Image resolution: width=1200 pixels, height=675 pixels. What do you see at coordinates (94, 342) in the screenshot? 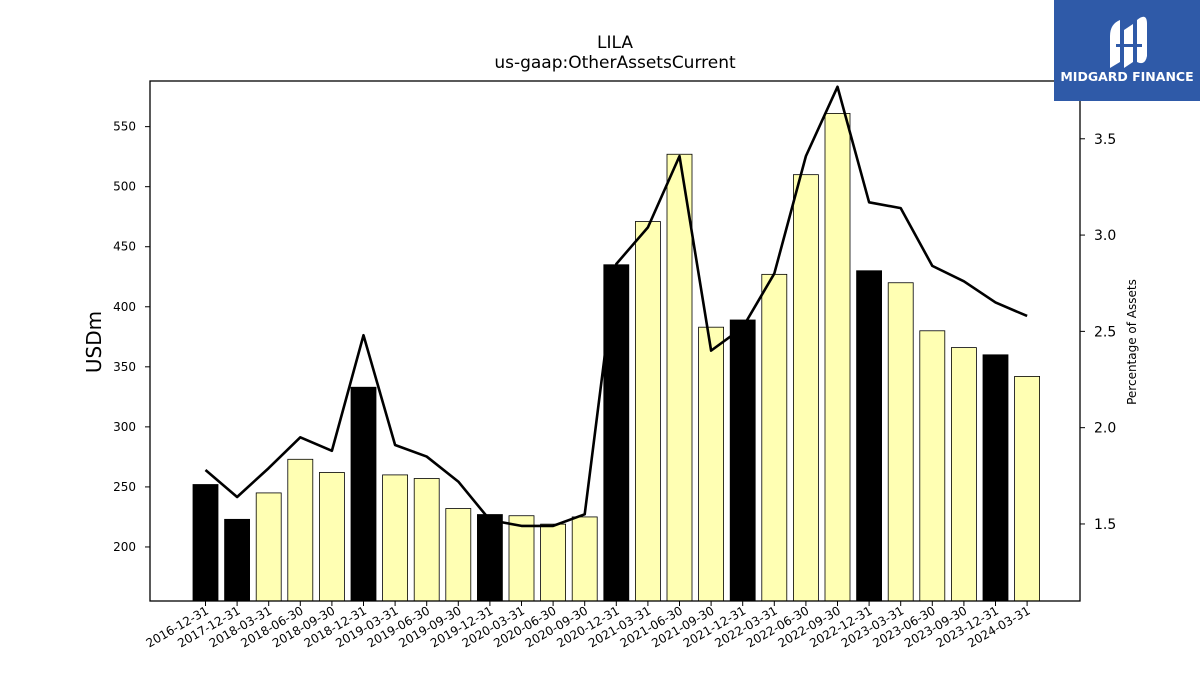
I see `y-axis-label: USDm` at bounding box center [94, 342].